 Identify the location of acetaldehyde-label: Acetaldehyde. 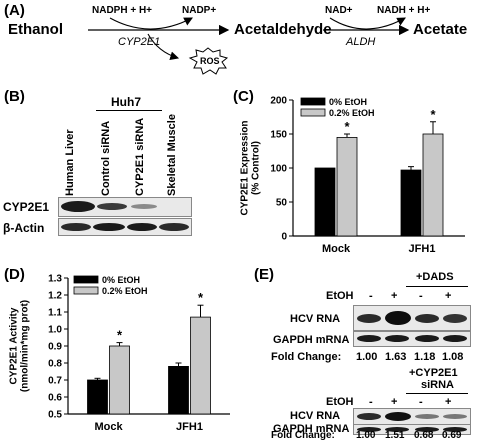
(283, 29).